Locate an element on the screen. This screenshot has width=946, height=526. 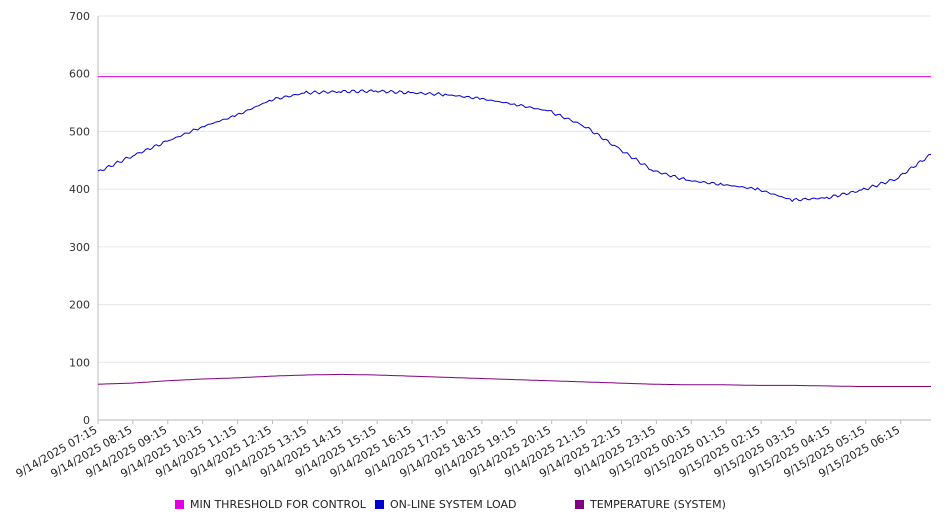
legend-label-threshold: MIN THRESHOLD FOR CONTROL is located at coordinates (278, 504).